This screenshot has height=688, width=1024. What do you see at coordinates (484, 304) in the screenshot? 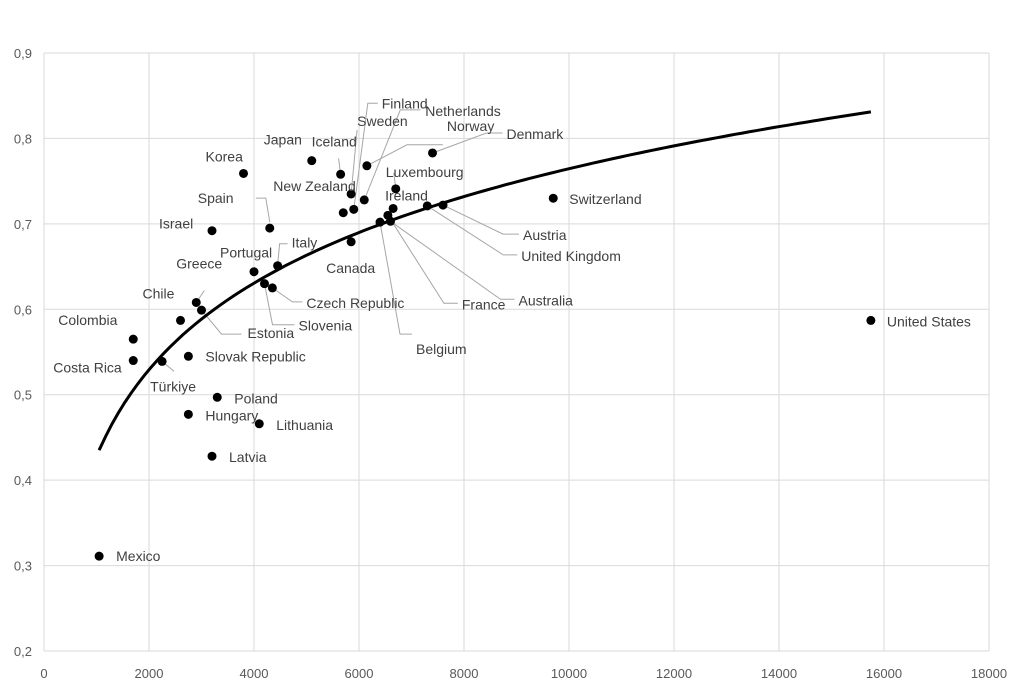
I see `point-label: France` at bounding box center [484, 304].